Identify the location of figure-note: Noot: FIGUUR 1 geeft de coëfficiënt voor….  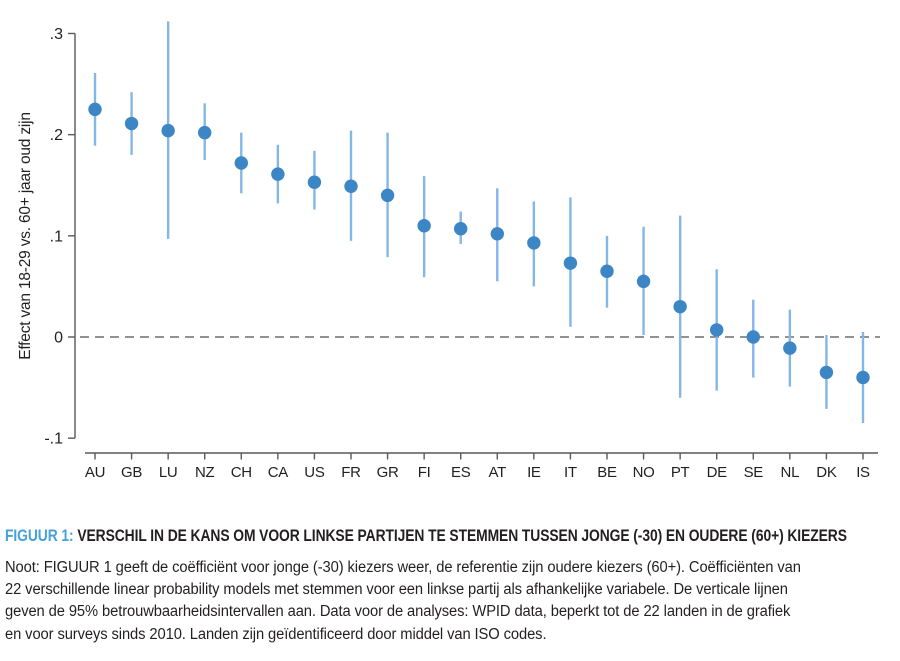
(452, 601).